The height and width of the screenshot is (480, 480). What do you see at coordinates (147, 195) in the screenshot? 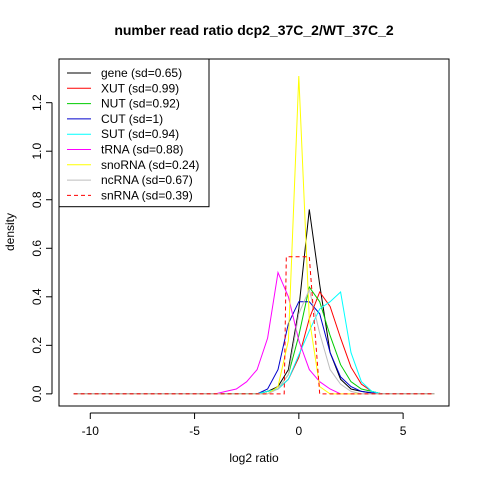
I see `legend-label: snRNA (sd=0.39)` at bounding box center [147, 195].